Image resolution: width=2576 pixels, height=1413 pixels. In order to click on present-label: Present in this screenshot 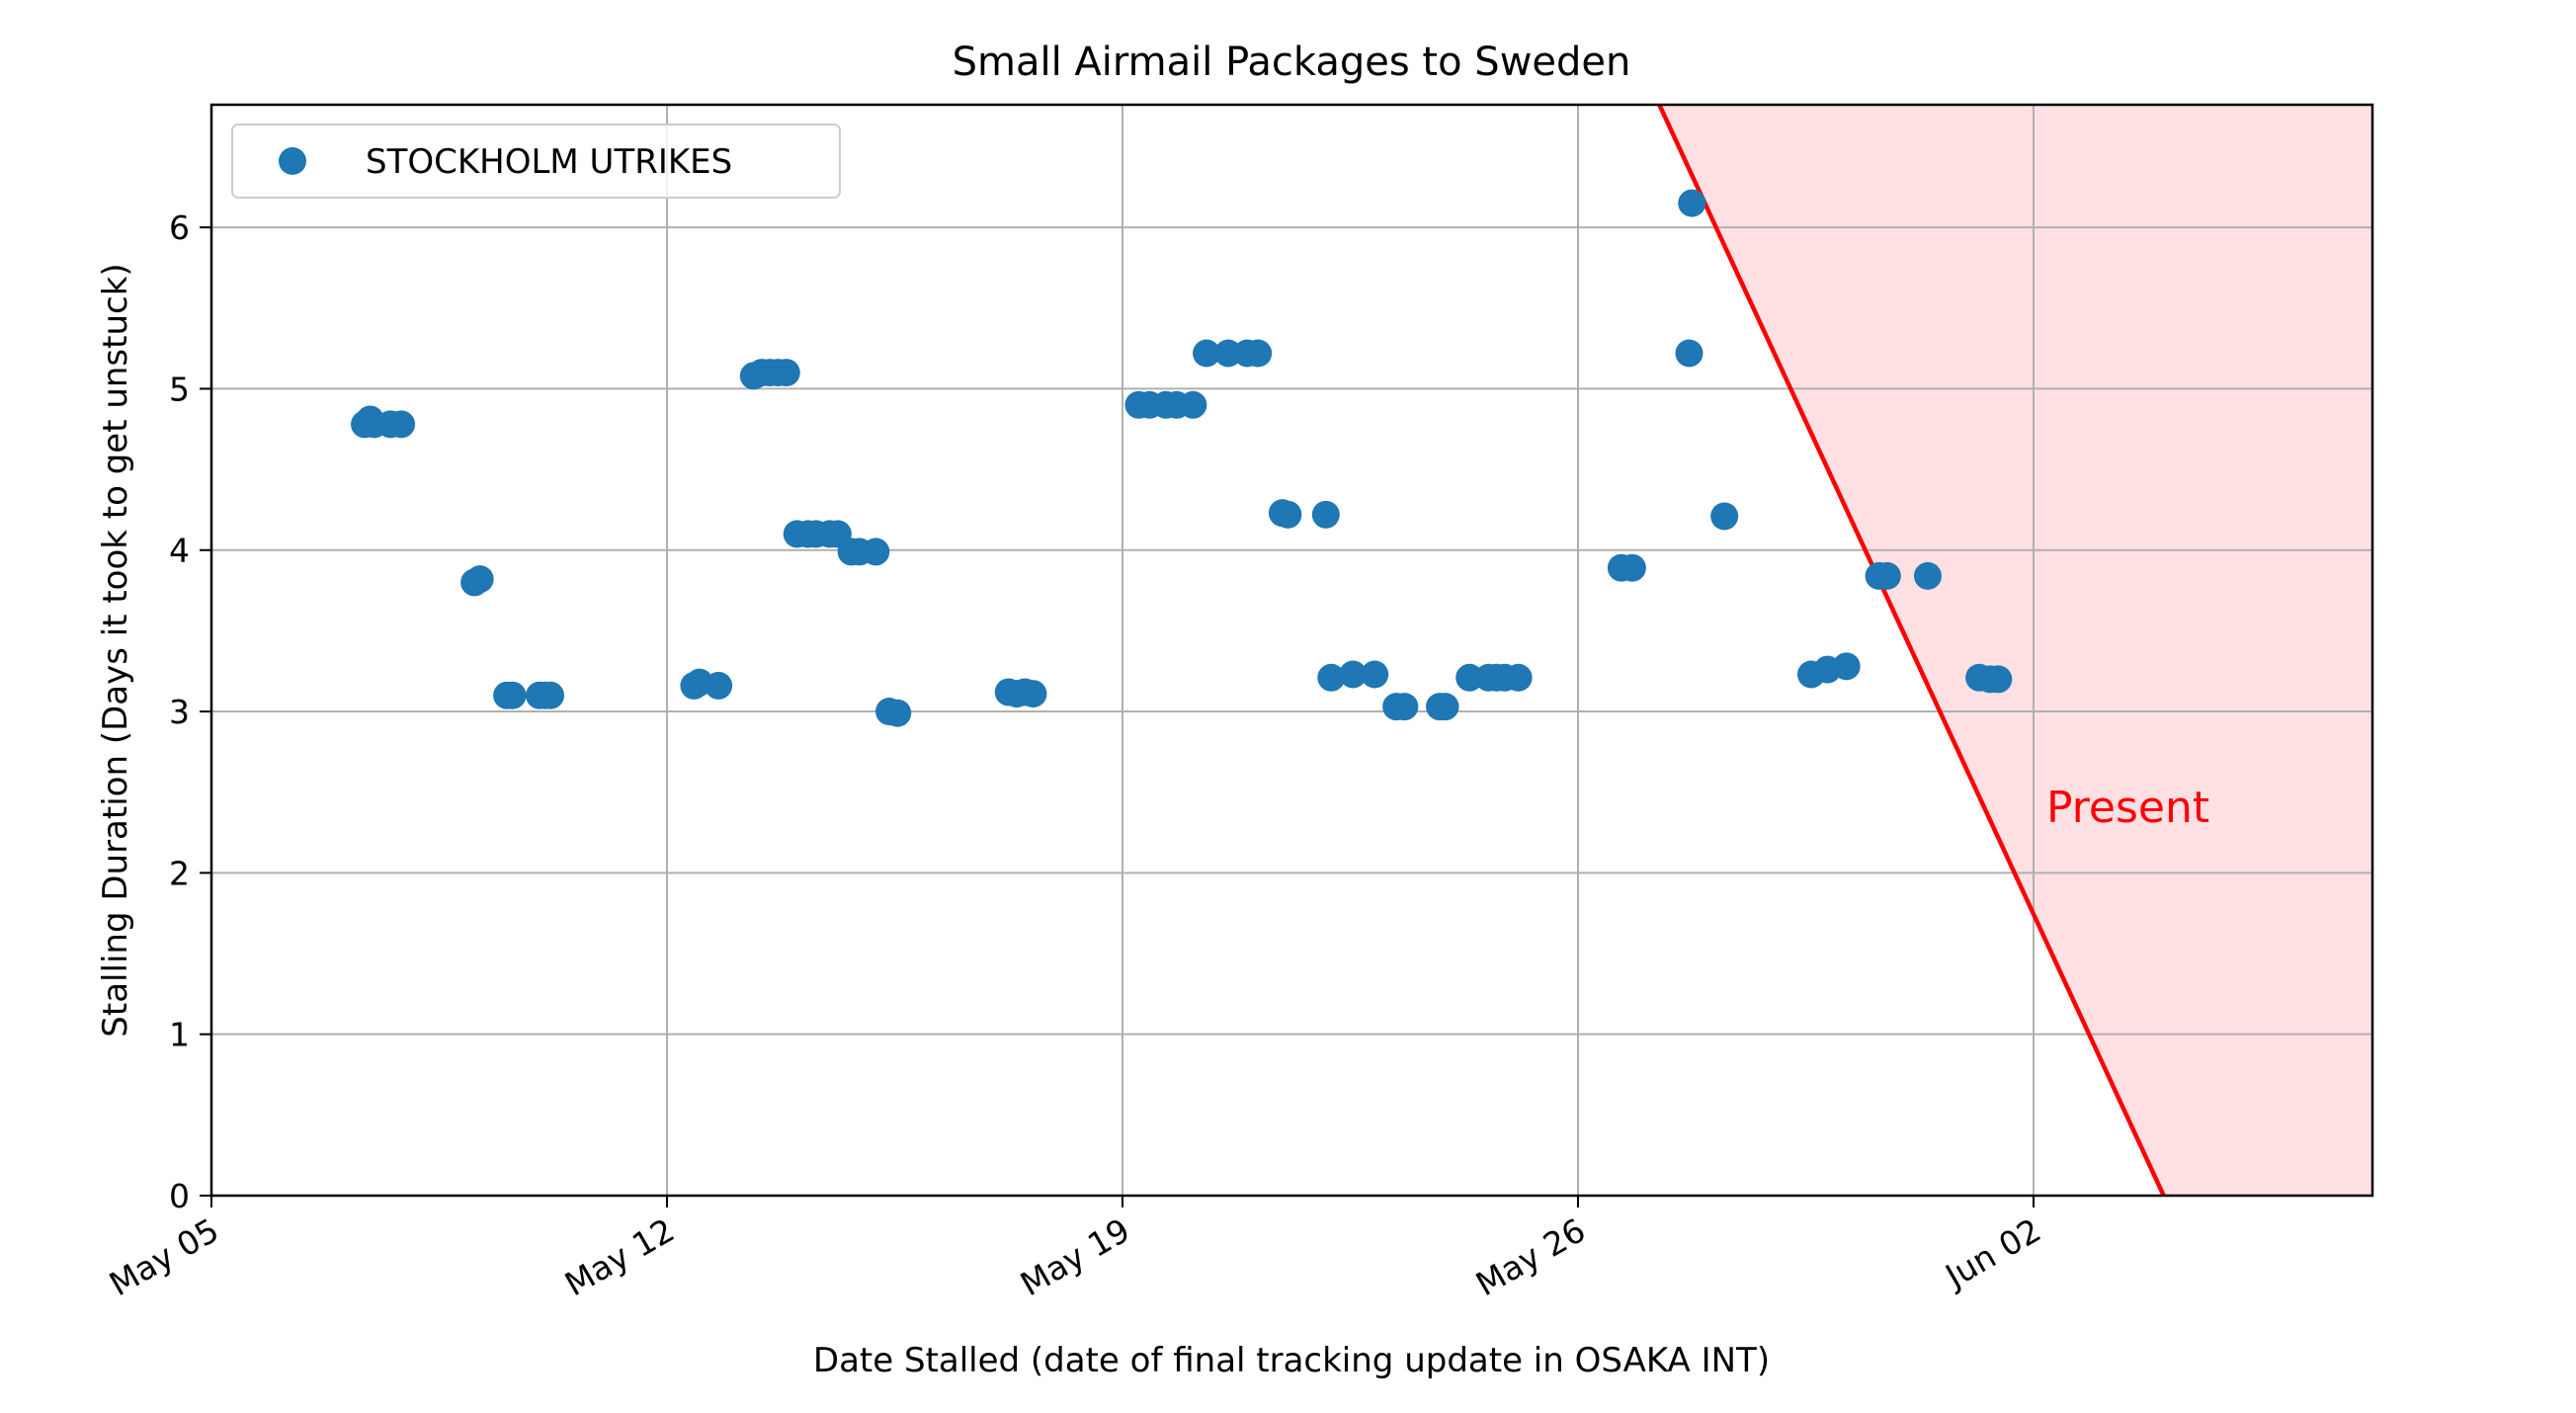, I will do `click(2127, 808)`.